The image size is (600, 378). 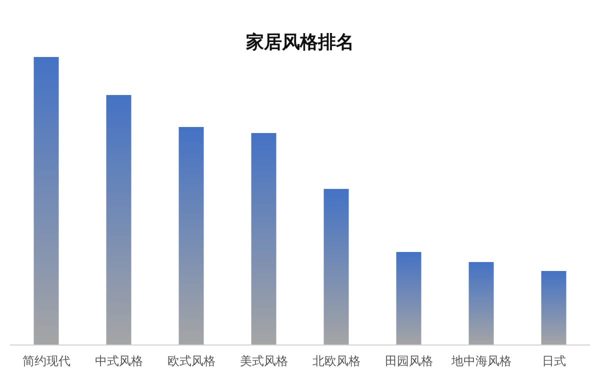 What do you see at coordinates (191, 361) in the screenshot?
I see `x-tick-label: 欧式风格` at bounding box center [191, 361].